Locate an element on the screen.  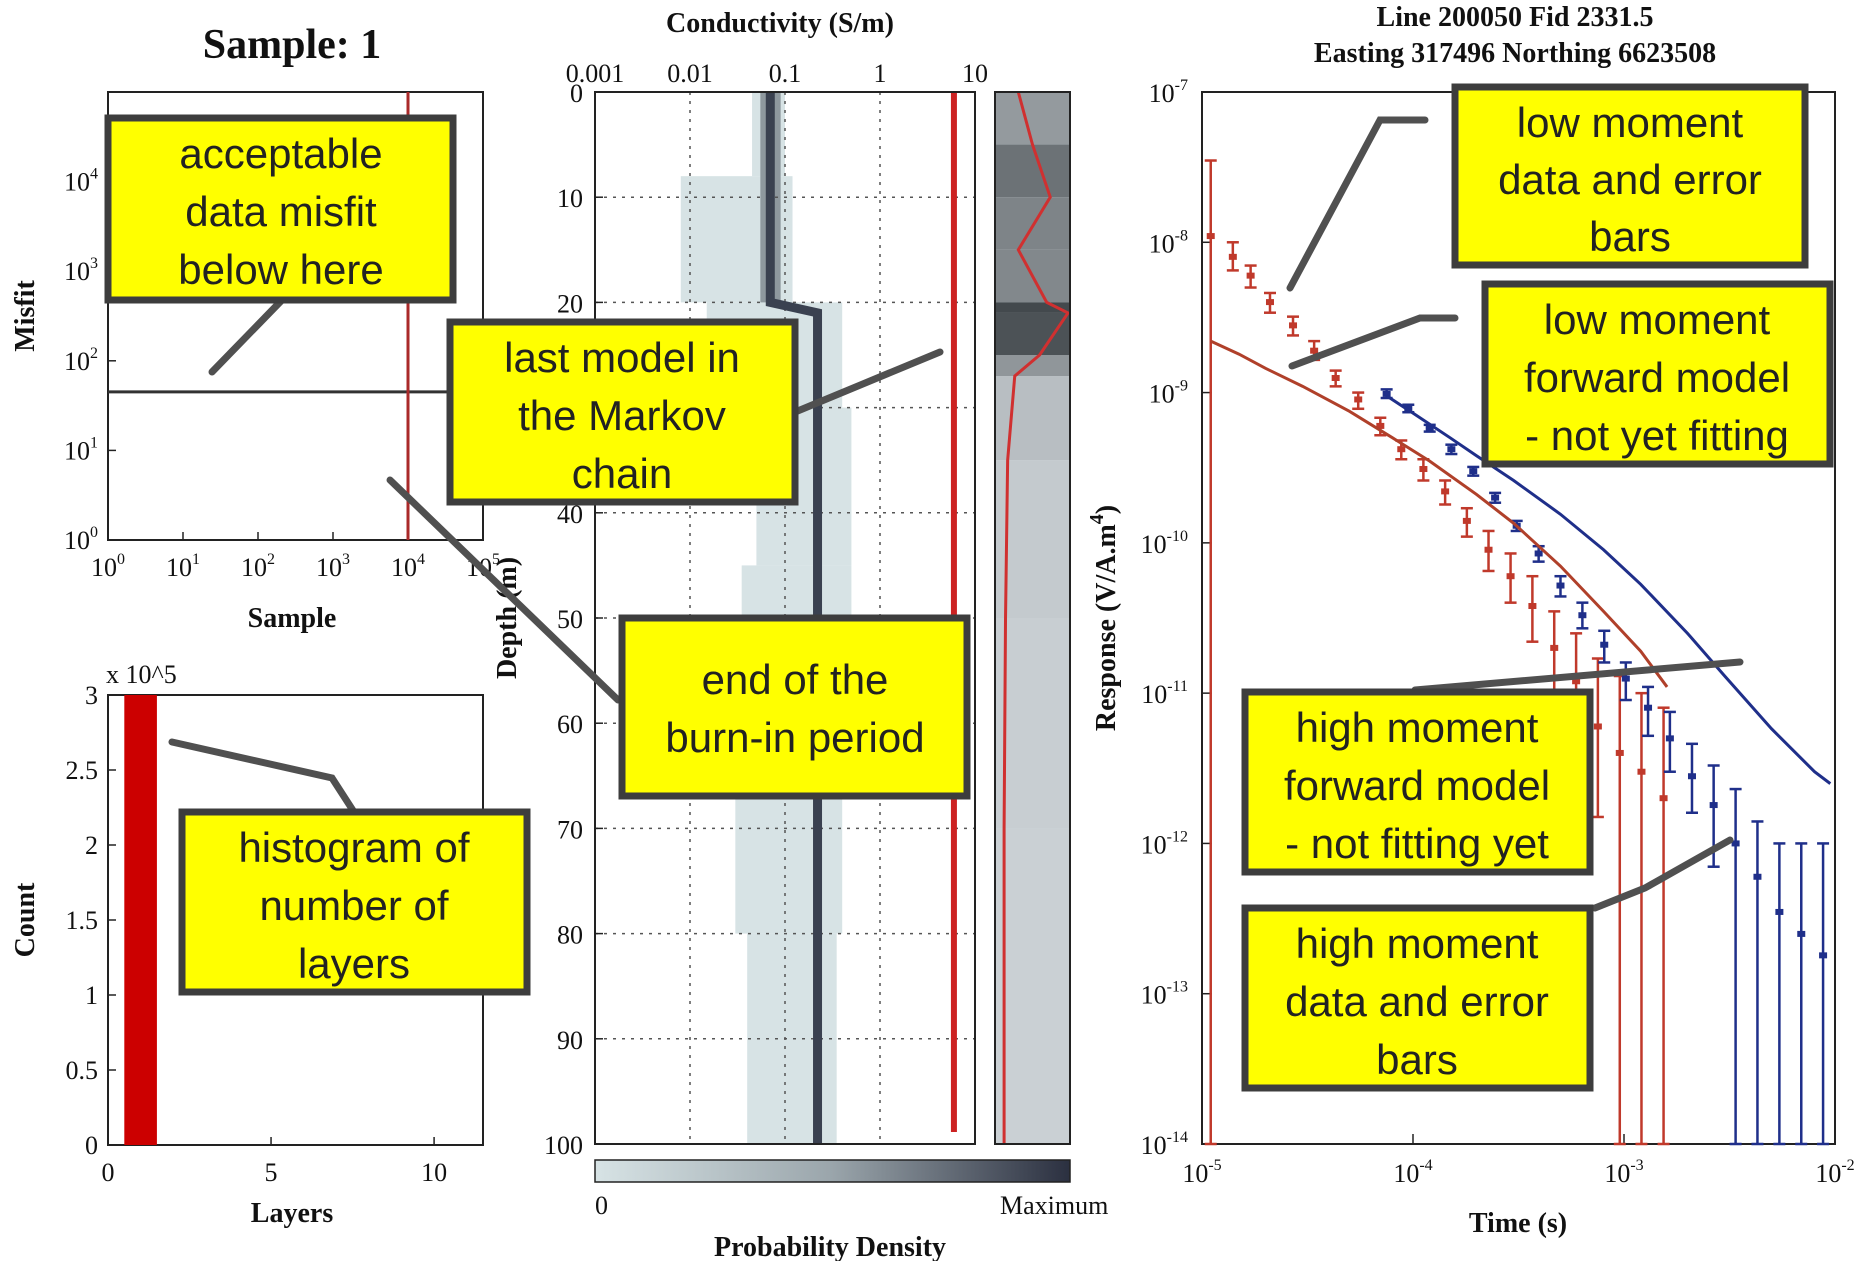
conductivity-xtick-label: 0.1 is located at coordinates (785, 73).